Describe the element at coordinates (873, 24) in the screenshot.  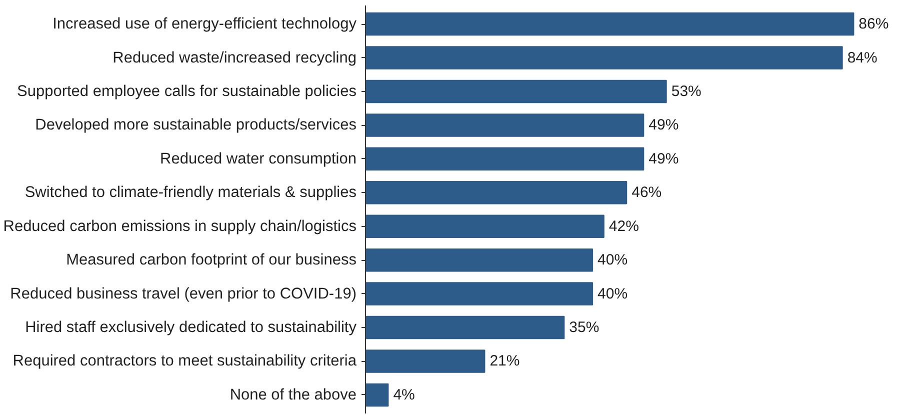
I see `data-label: 86%` at that location.